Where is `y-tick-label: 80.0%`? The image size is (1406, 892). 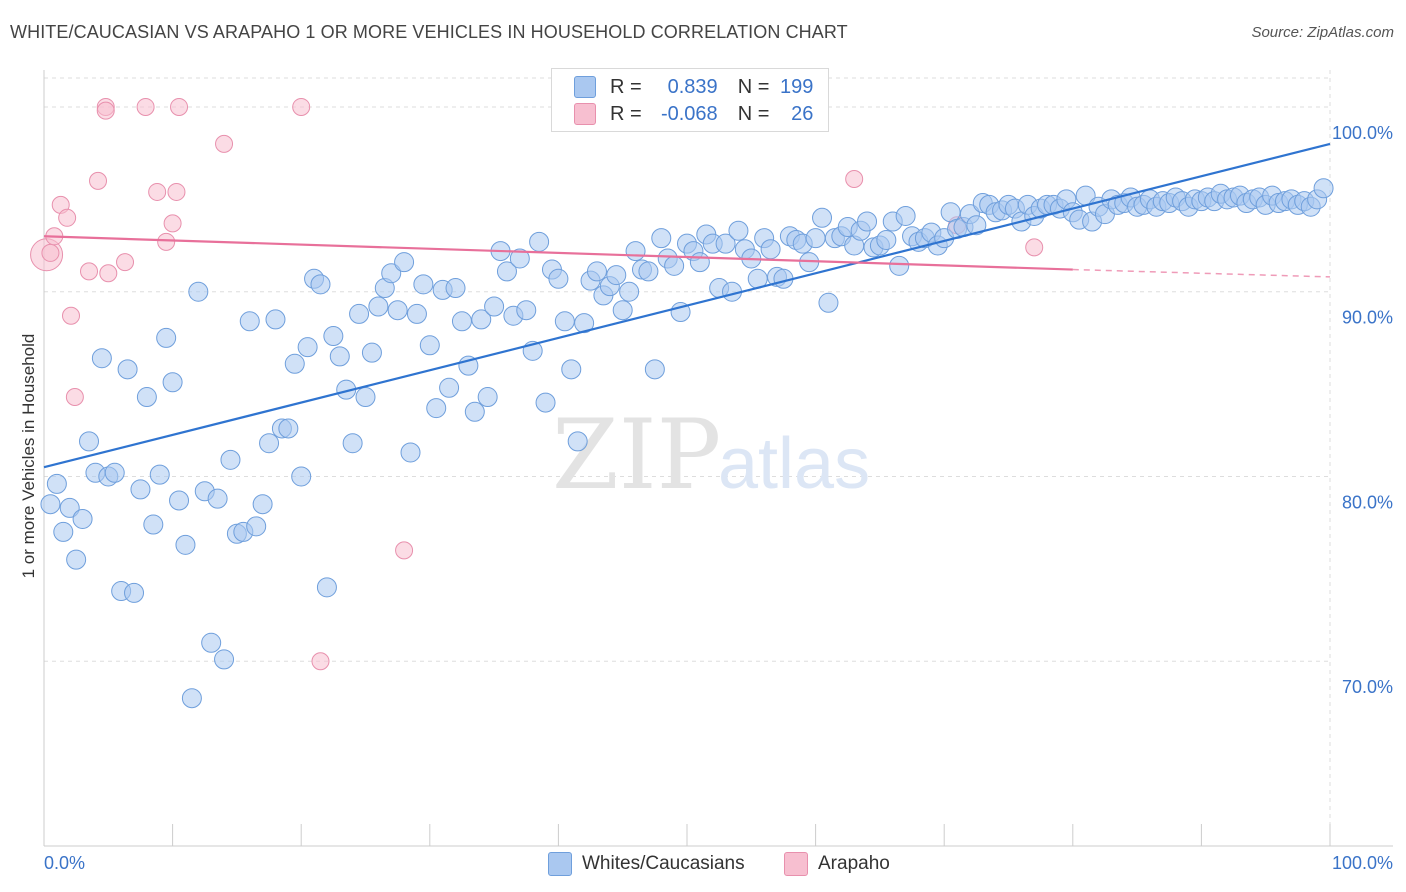 y-tick-label: 80.0% is located at coordinates (1367, 502).